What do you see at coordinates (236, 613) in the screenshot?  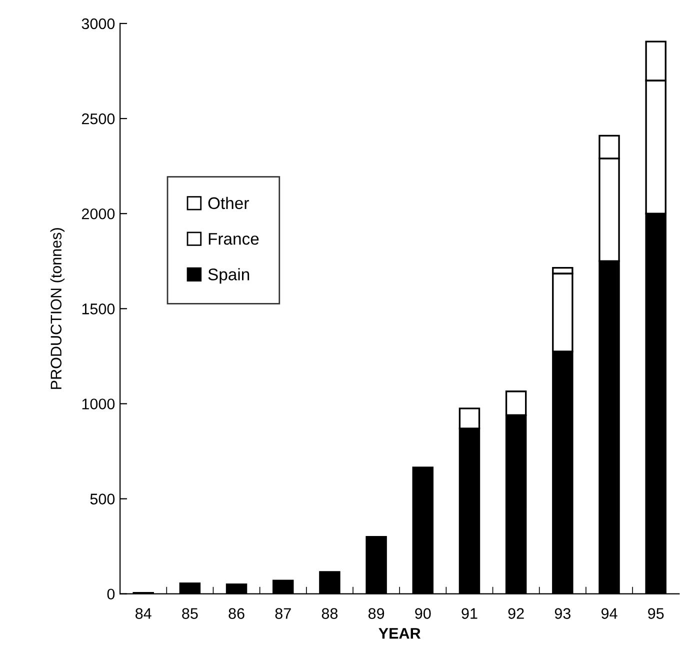 I see `x-tick-label: 86` at bounding box center [236, 613].